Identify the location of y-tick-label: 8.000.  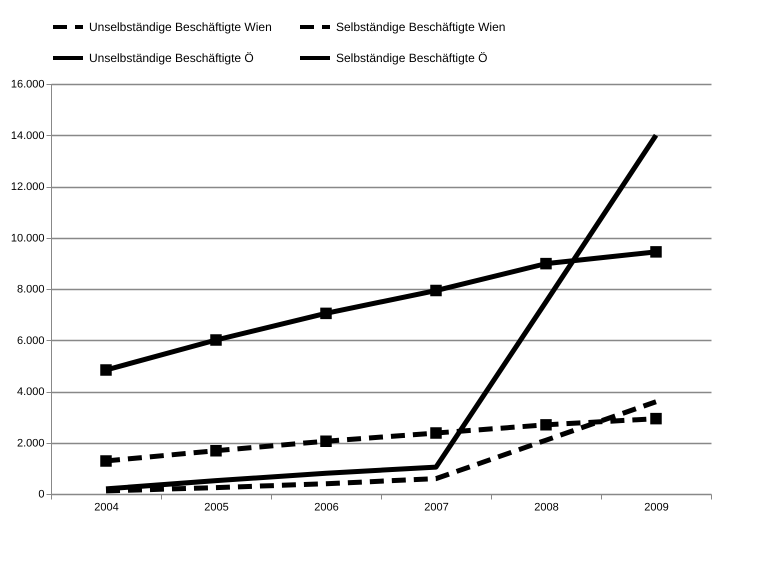
(30, 290).